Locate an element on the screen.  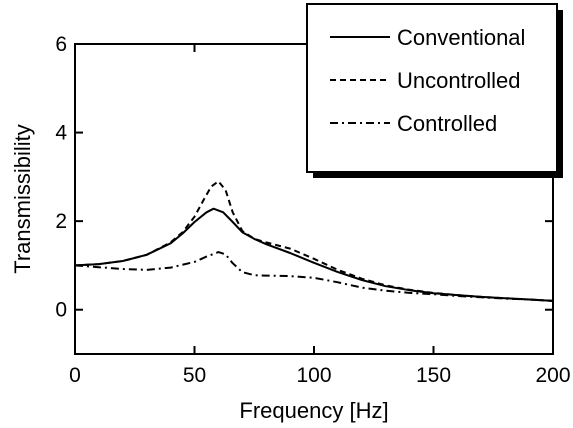
x-tick-label: 200 is located at coordinates (552, 375).